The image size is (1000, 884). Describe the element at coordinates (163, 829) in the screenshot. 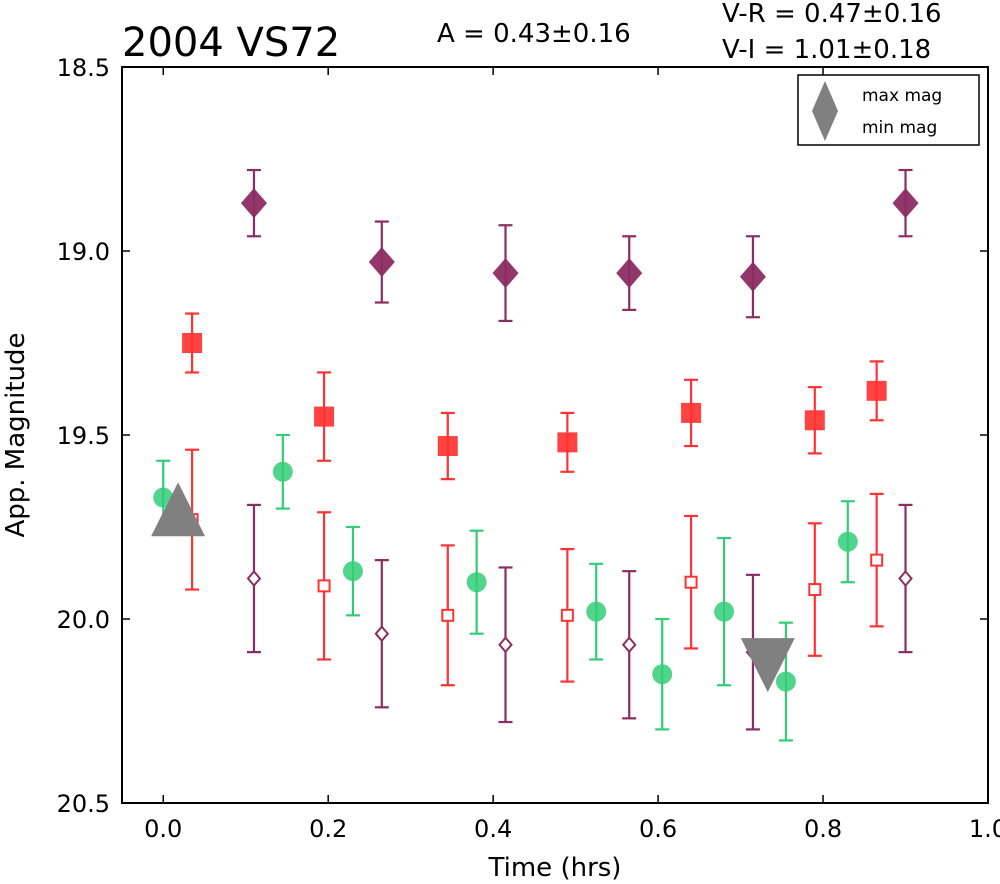

I see `x-tick-label: 0.0` at that location.